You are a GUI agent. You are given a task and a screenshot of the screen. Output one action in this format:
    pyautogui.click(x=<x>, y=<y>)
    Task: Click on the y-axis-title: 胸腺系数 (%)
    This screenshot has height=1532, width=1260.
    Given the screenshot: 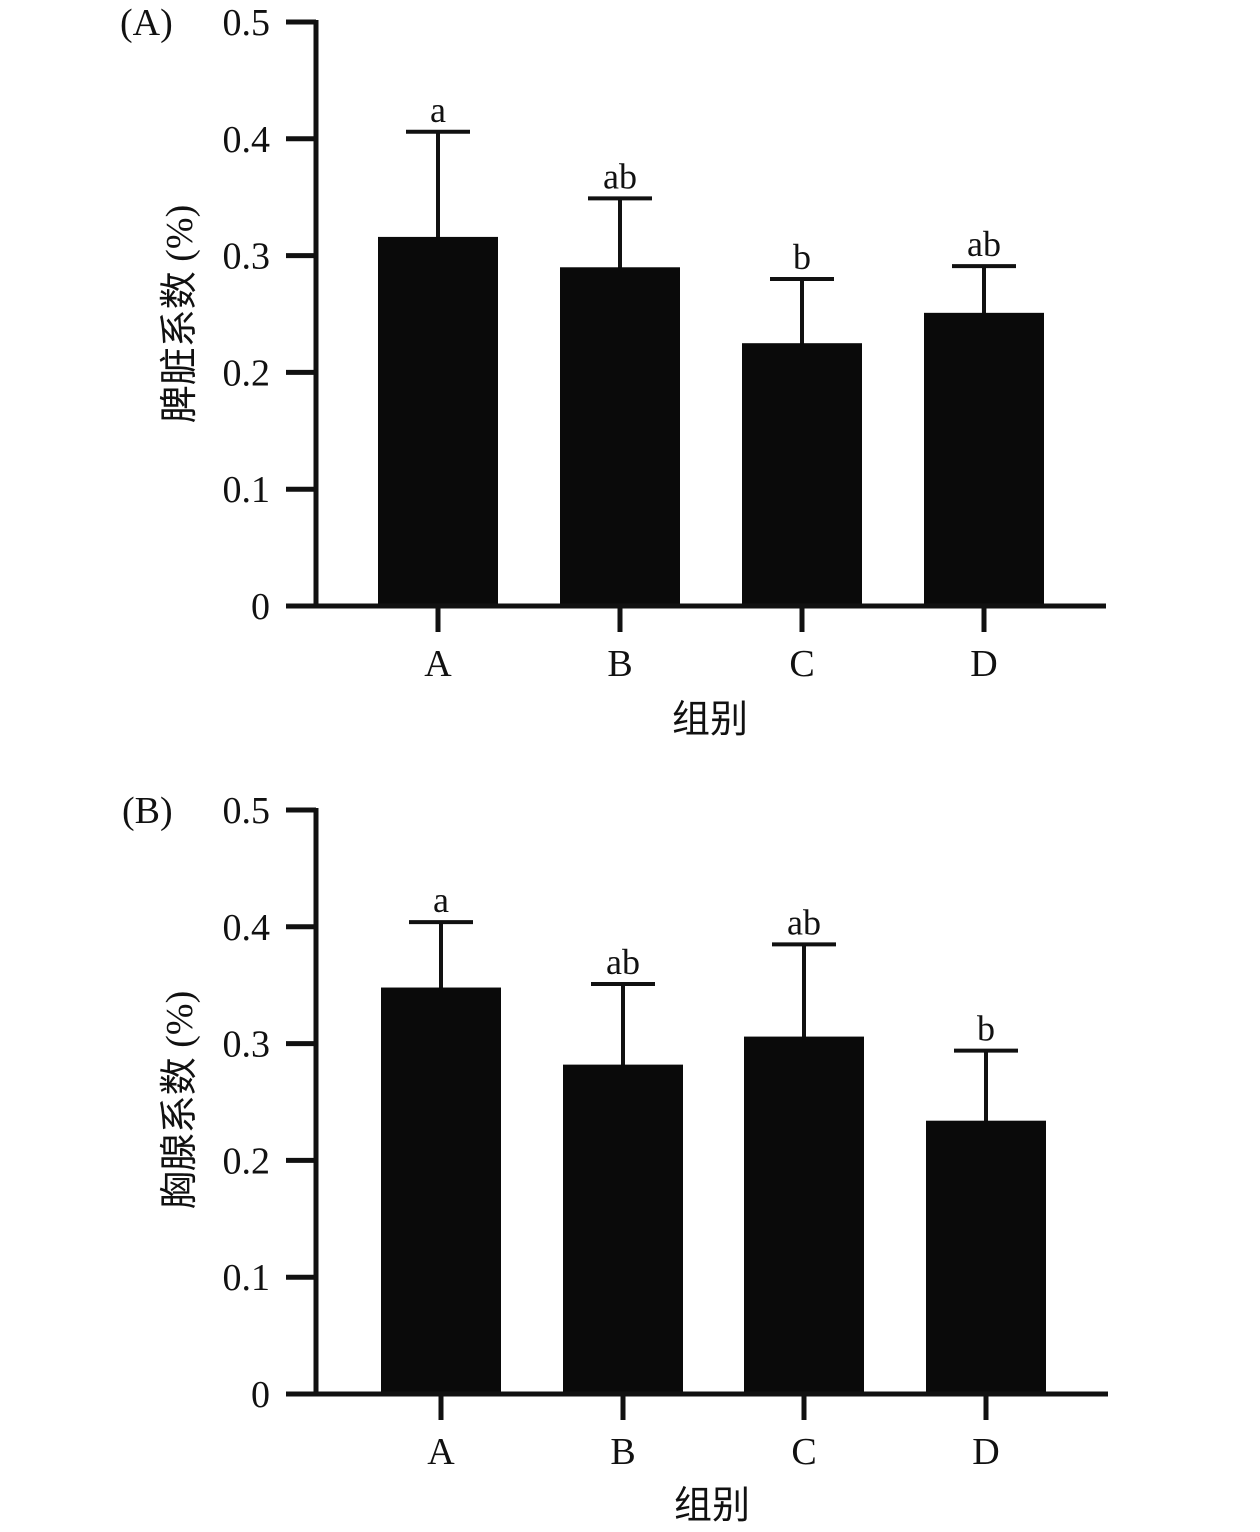 What is the action you would take?
    pyautogui.click(x=180, y=1100)
    